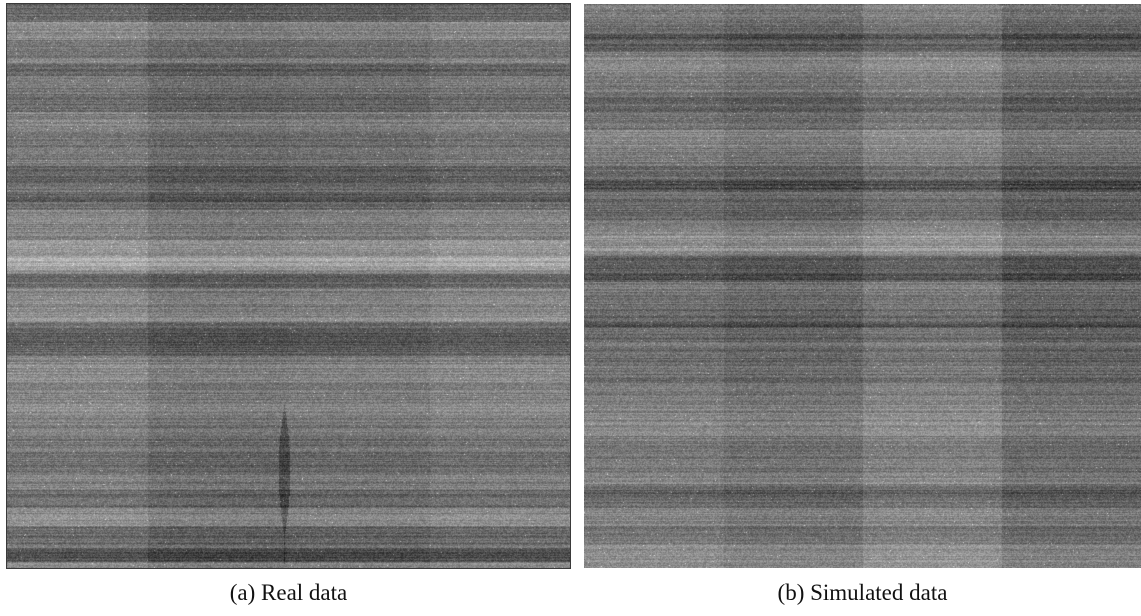 The height and width of the screenshot is (616, 1141). What do you see at coordinates (862, 592) in the screenshot?
I see `simulated-data-caption: (b) Simulated data` at bounding box center [862, 592].